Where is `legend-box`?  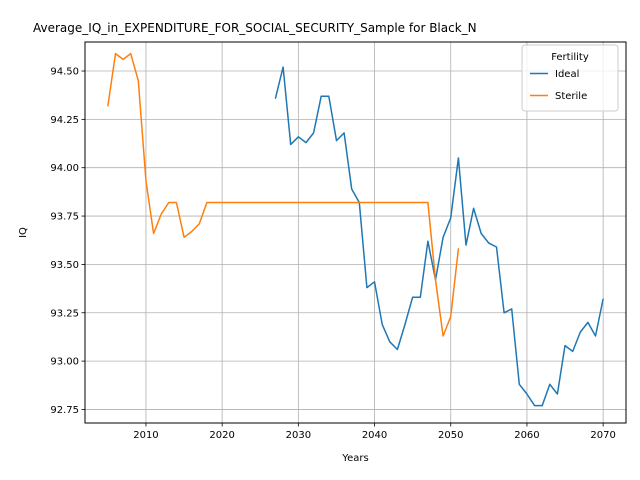
legend-box is located at coordinates (570, 78).